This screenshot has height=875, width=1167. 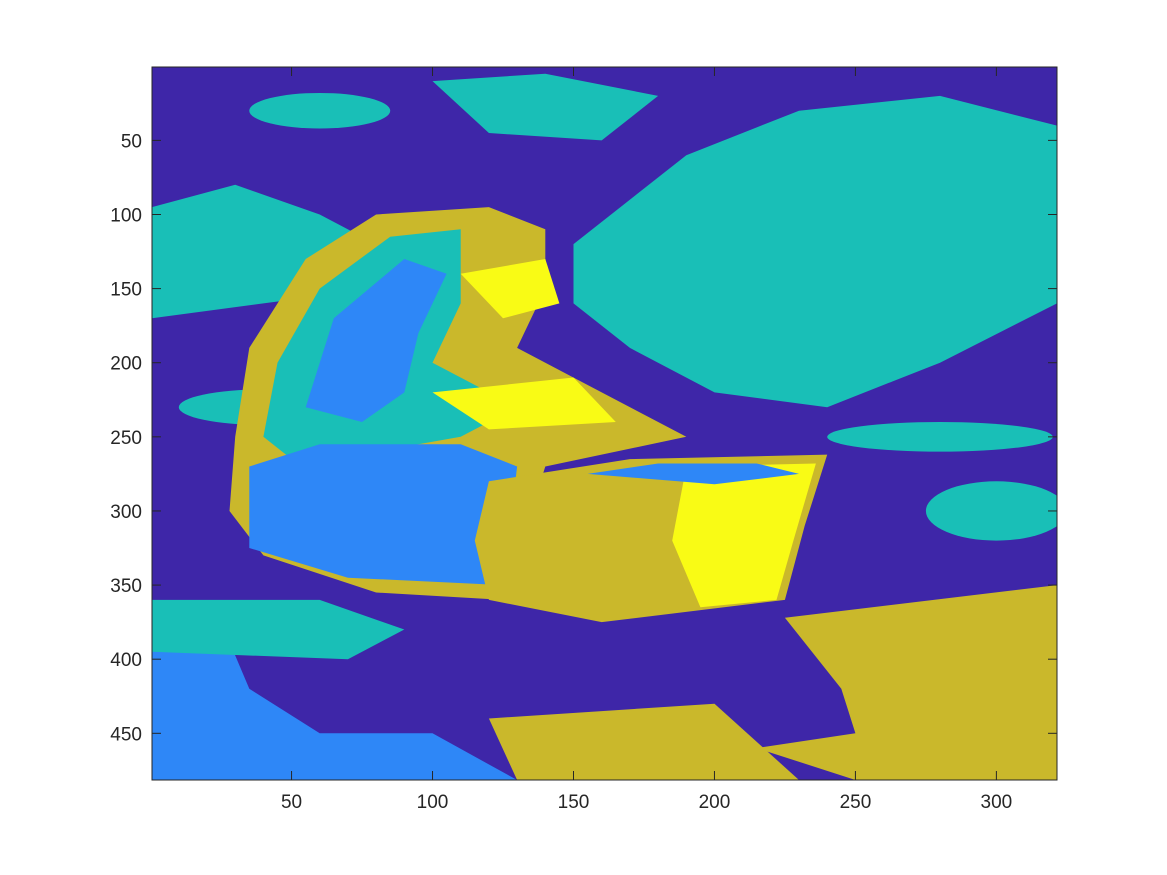 What do you see at coordinates (693, 474) in the screenshot?
I see `region-bowl-rim` at bounding box center [693, 474].